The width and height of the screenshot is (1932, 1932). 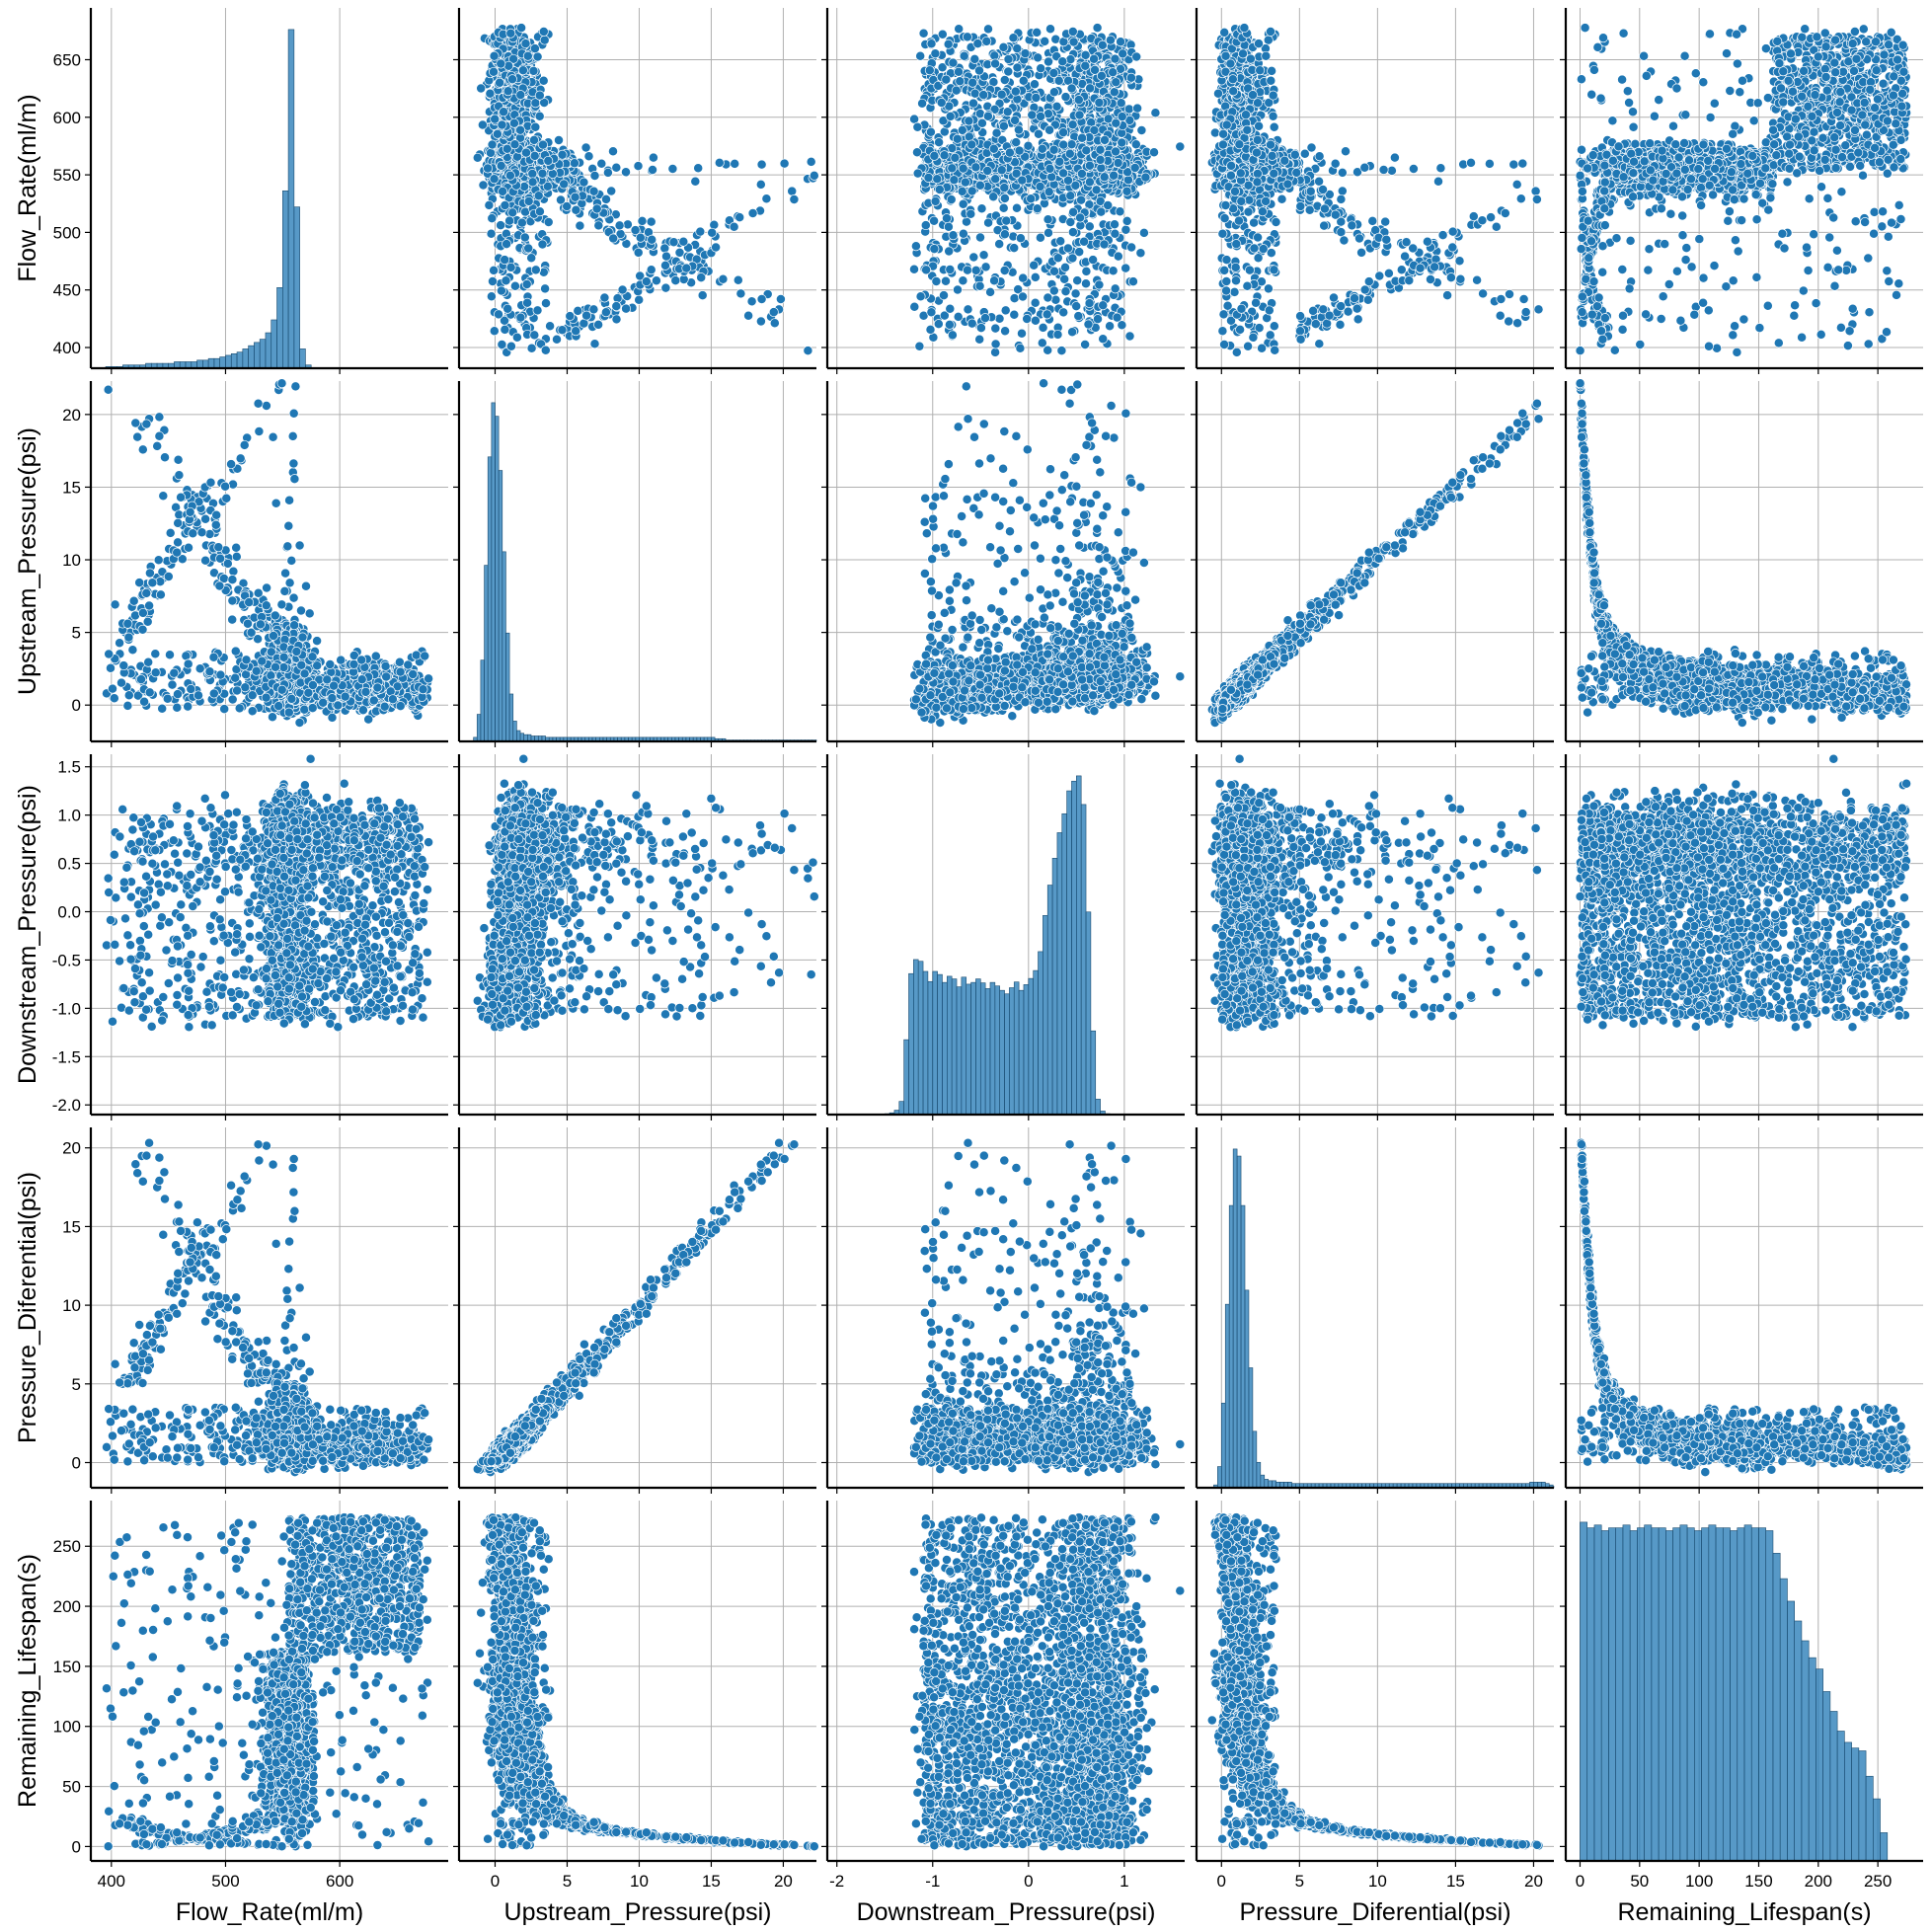 I want to click on histogram, so click(x=209, y=199).